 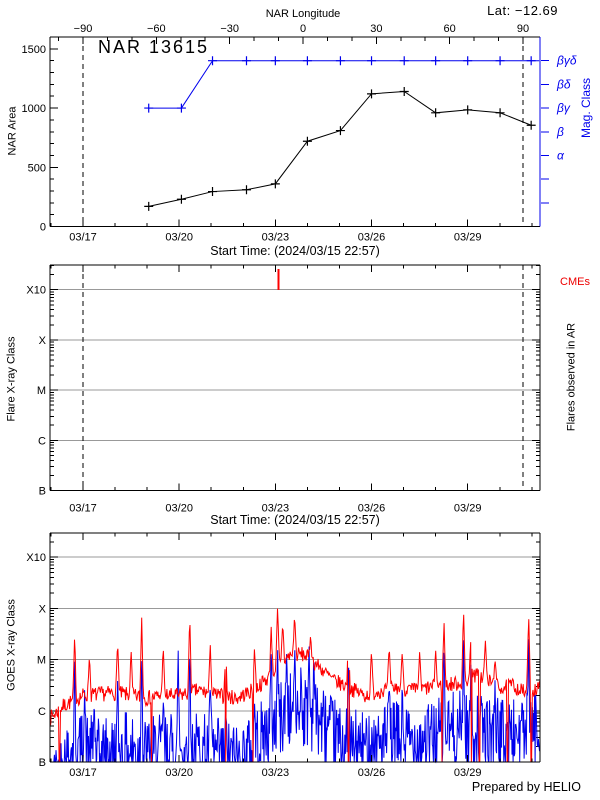 What do you see at coordinates (37, 168) in the screenshot?
I see `svg-text: 500` at bounding box center [37, 168].